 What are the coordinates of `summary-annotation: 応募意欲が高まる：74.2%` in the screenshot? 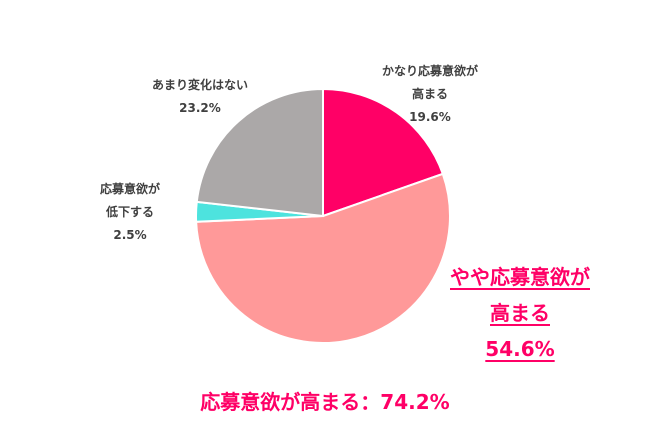 It's located at (325, 402).